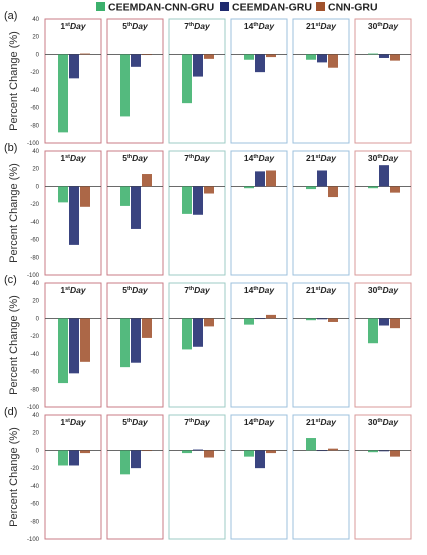 This screenshot has height=555, width=427. Describe the element at coordinates (34, 258) in the screenshot. I see `y-tick-label: -80` at that location.